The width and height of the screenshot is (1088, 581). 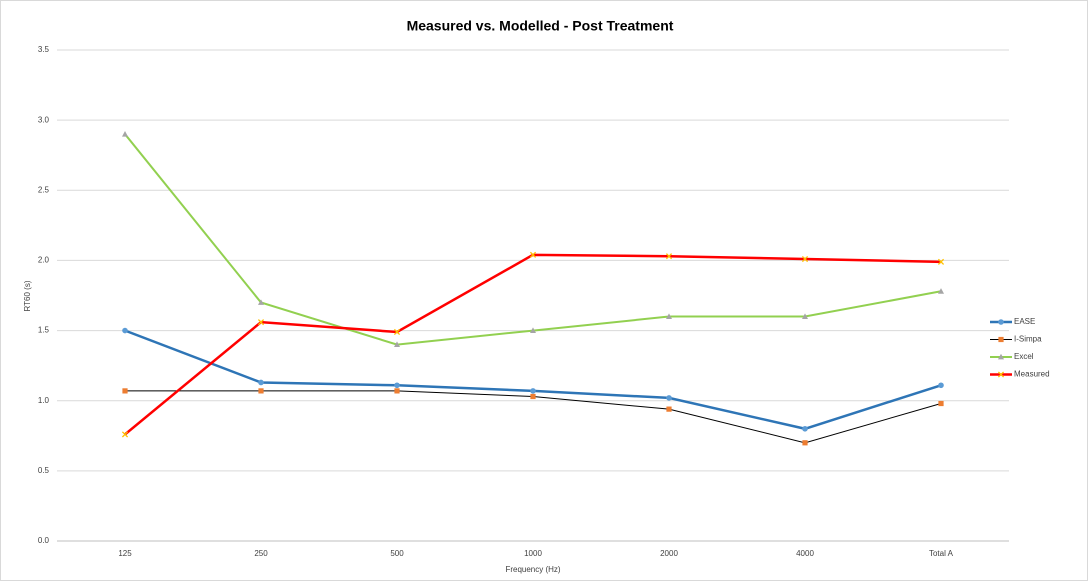 What do you see at coordinates (1024, 356) in the screenshot?
I see `legend-label: Excel` at bounding box center [1024, 356].